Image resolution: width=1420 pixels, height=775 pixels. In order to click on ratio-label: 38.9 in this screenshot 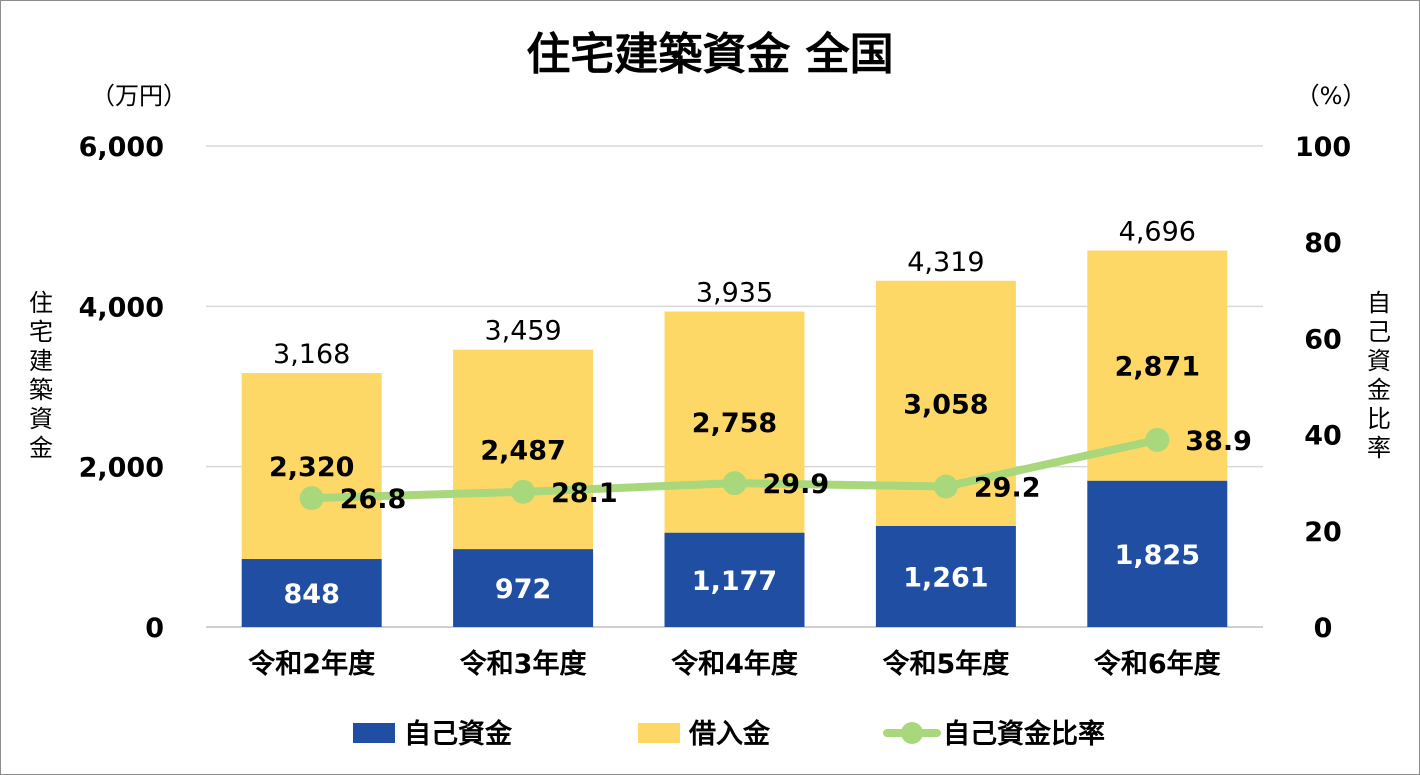, I will do `click(1218, 441)`.